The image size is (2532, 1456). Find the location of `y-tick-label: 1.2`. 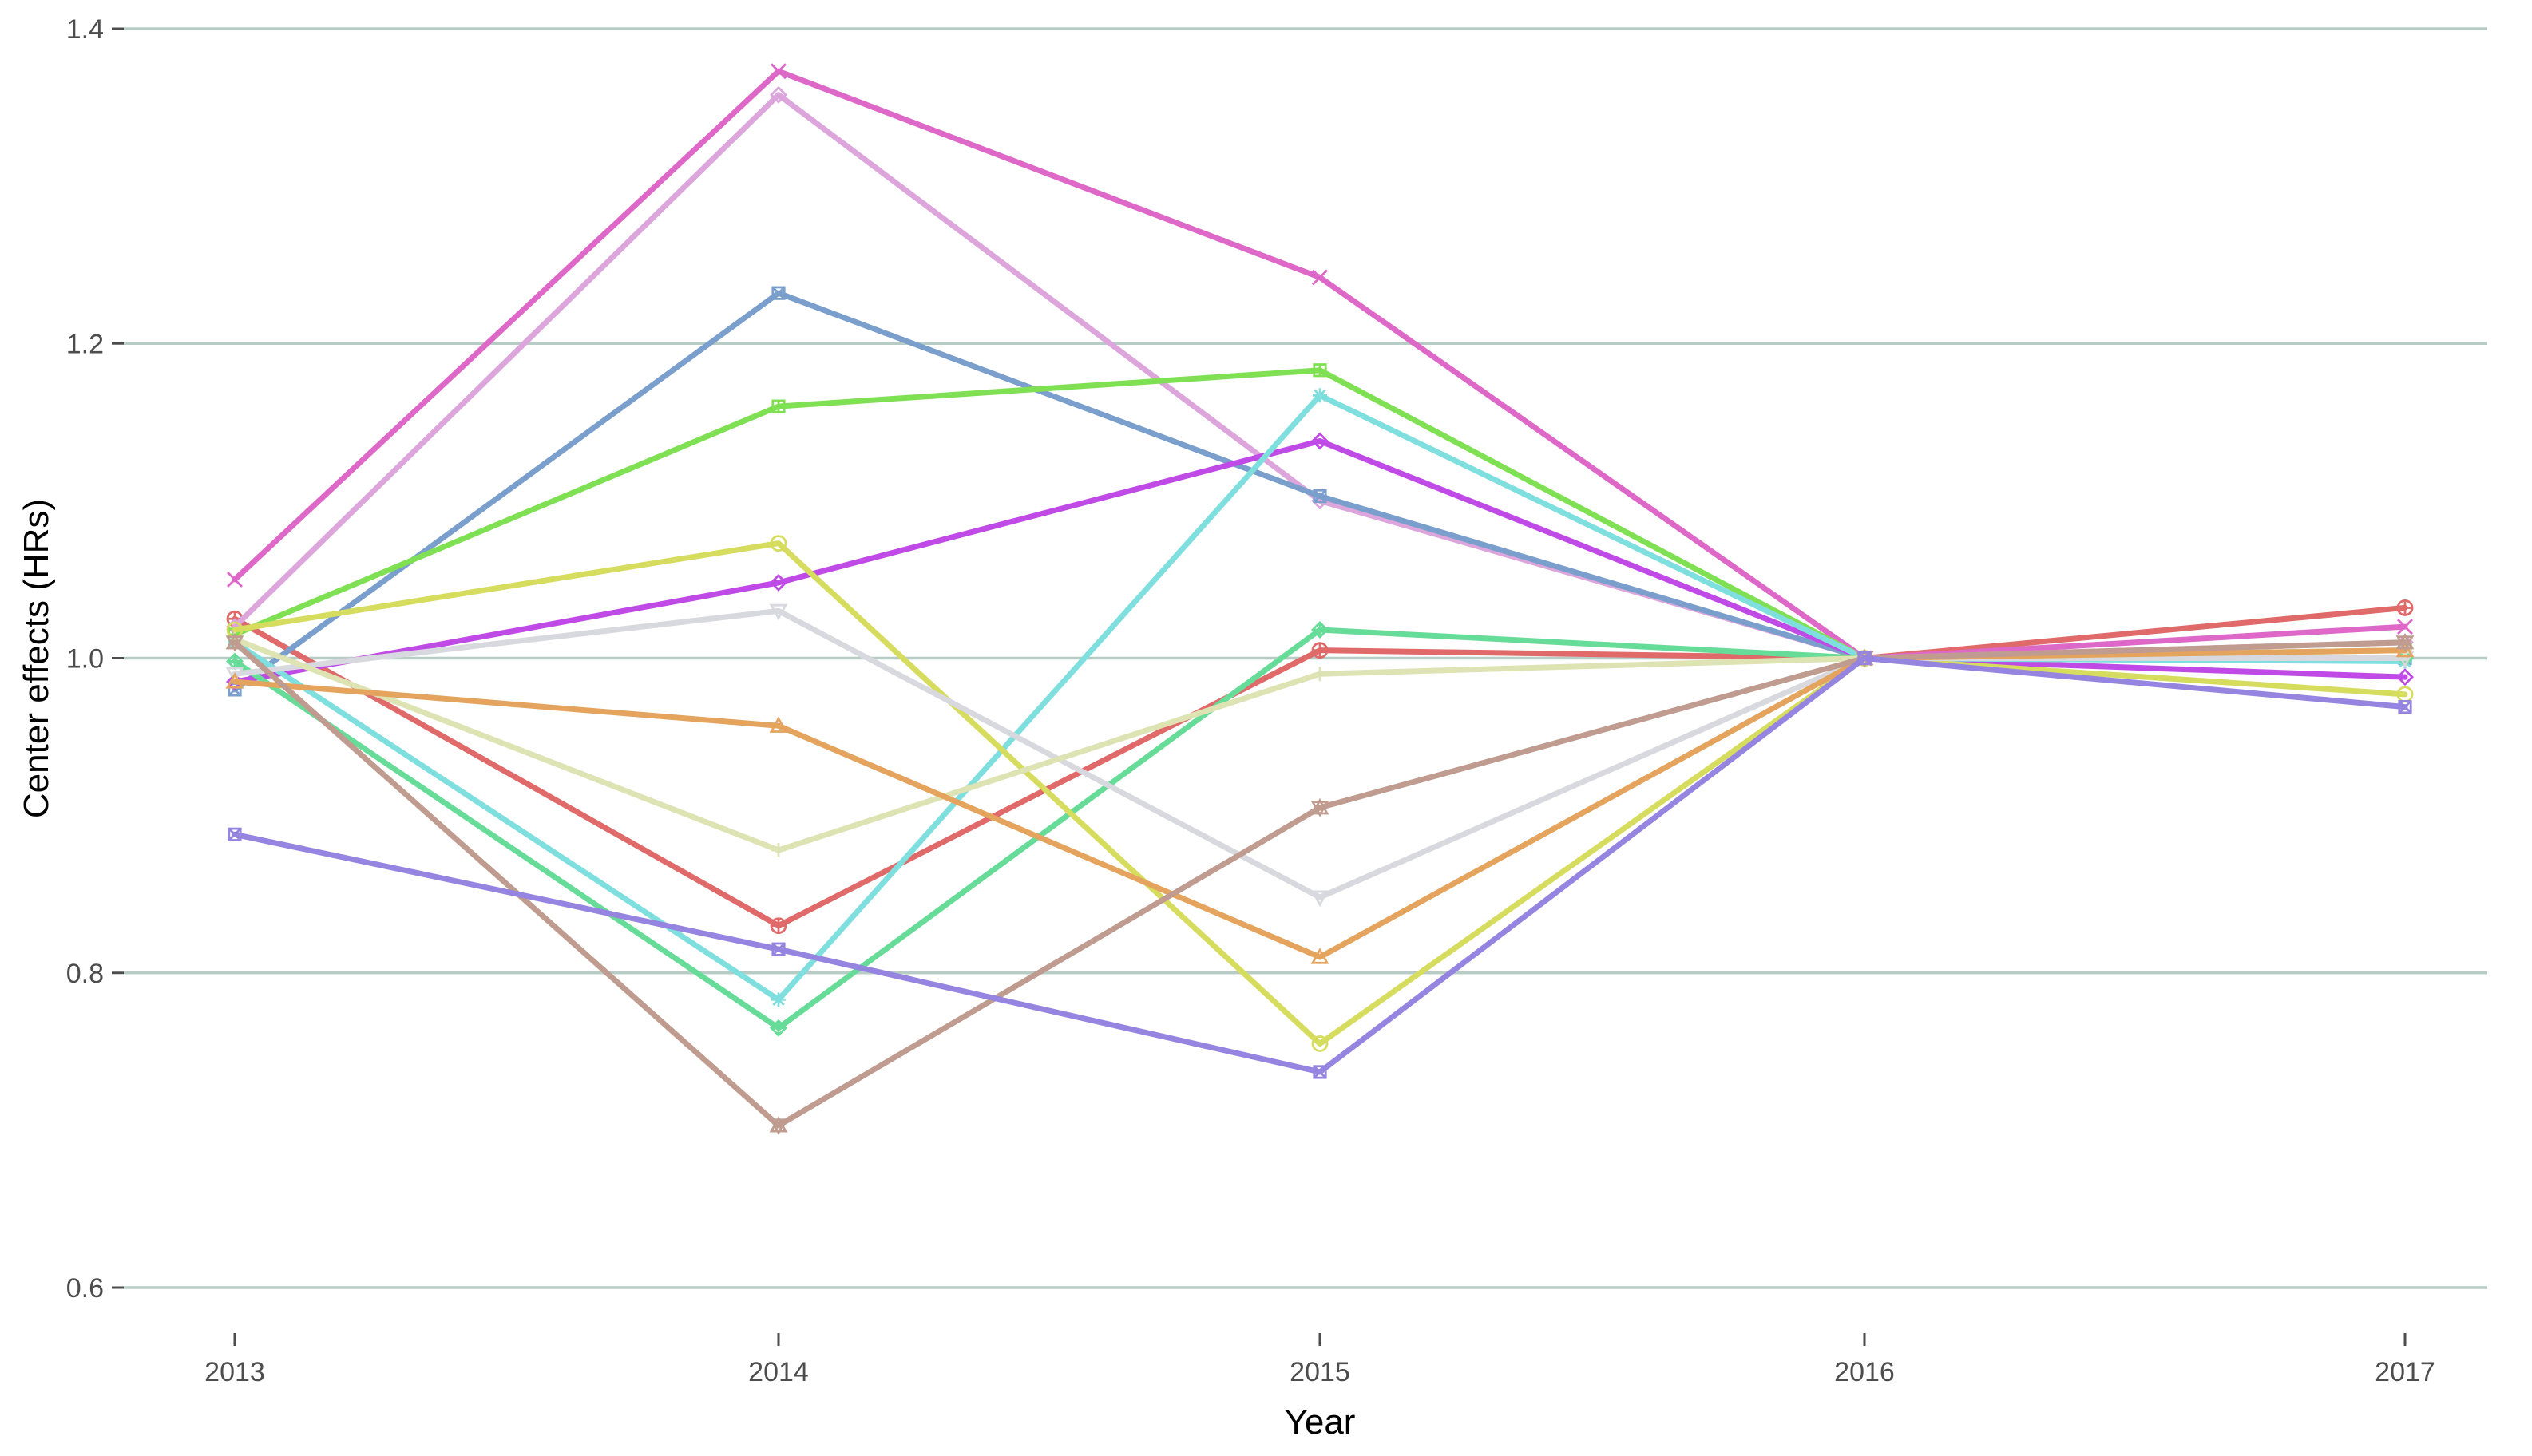

y-tick-label: 1.2 is located at coordinates (85, 344).